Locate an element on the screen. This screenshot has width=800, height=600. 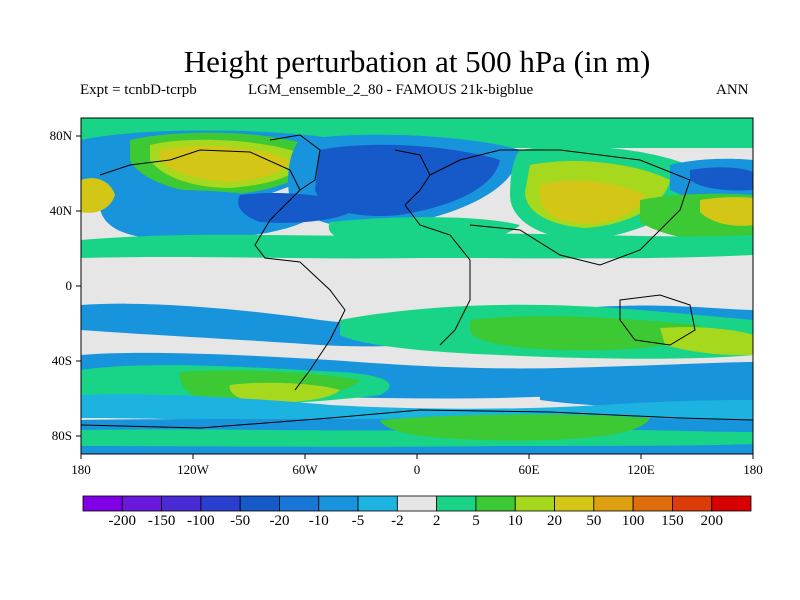
colorbar-label: -2 is located at coordinates (397, 521).